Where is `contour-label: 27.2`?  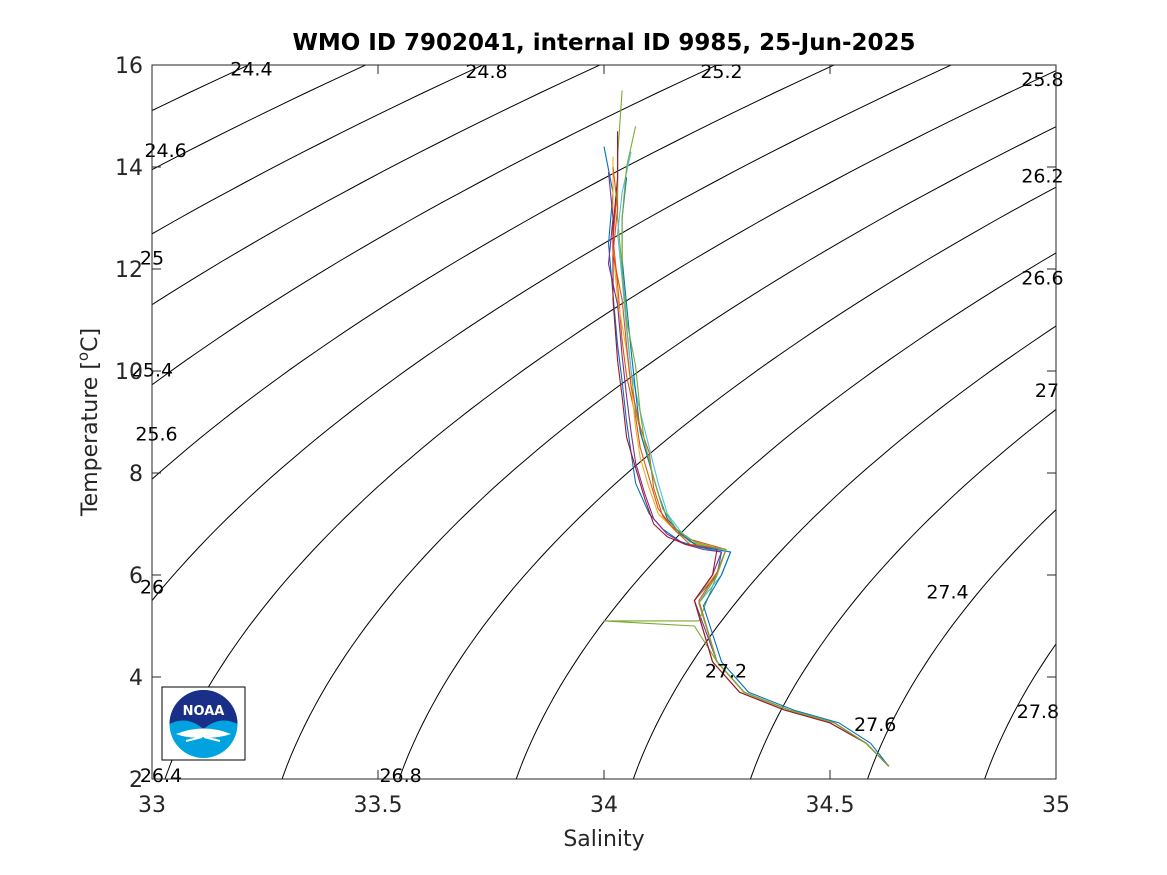
contour-label: 27.2 is located at coordinates (726, 671).